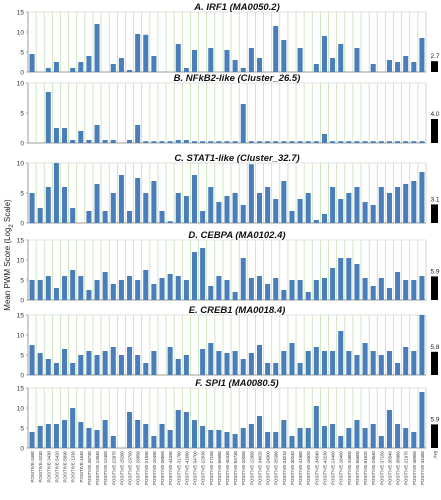 The width and height of the screenshot is (441, 500). What do you see at coordinates (422, 467) in the screenshot?
I see `x-tick-label: POSITIVE-34380` at bounding box center [422, 467].